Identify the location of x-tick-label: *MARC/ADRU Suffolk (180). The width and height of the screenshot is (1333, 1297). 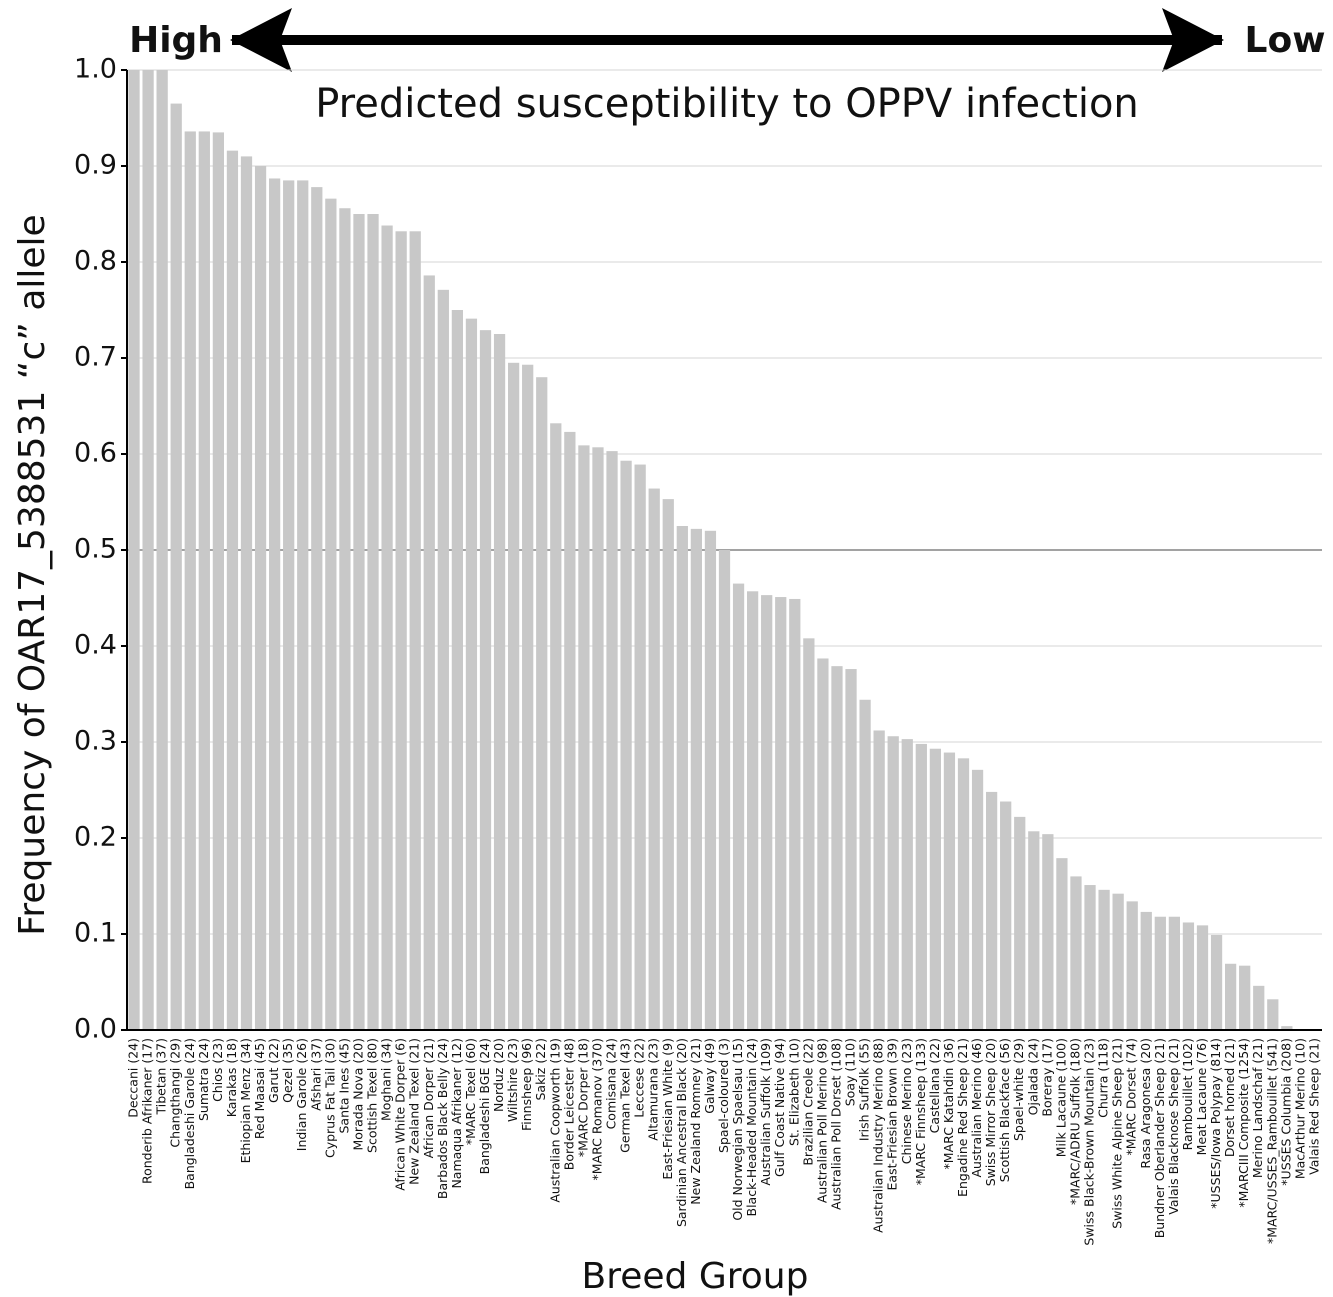
(1074, 1121).